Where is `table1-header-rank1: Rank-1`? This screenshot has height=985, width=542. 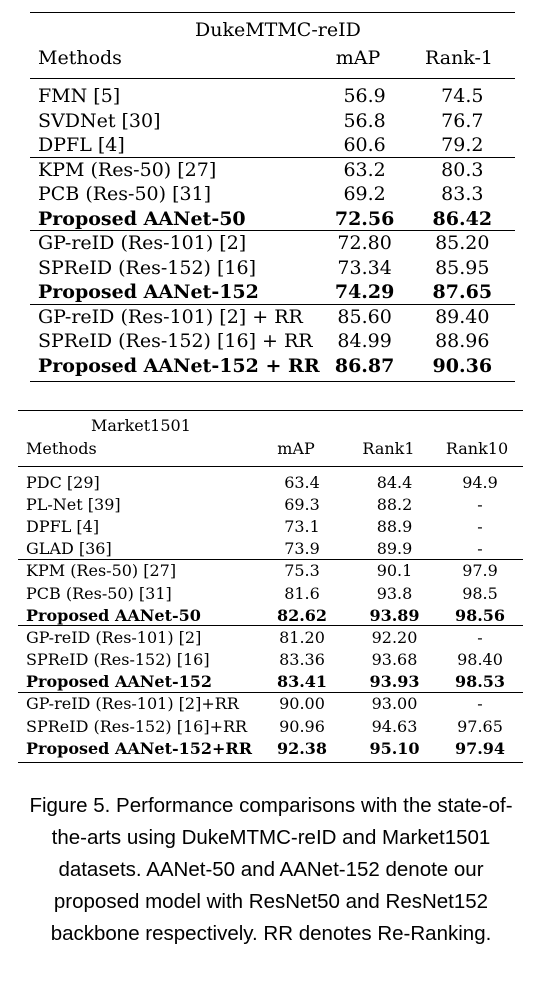
table1-header-rank1: Rank-1 is located at coordinates (459, 58).